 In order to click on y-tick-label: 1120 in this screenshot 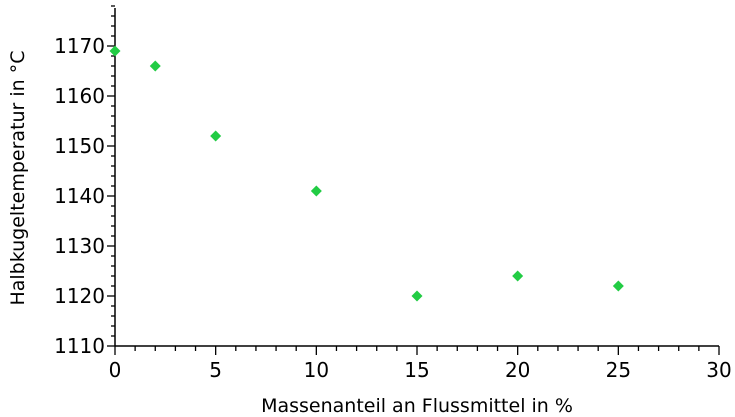, I will do `click(79, 296)`.